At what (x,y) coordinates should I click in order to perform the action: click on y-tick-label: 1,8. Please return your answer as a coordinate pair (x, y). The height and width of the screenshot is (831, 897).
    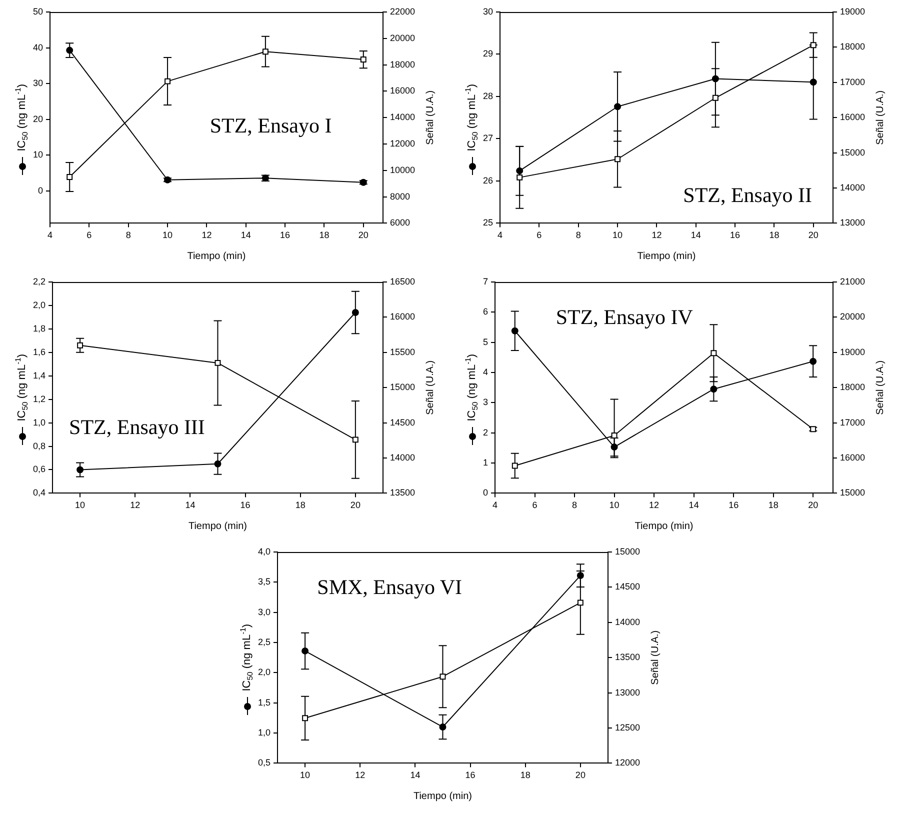
    Looking at the image, I should click on (39, 328).